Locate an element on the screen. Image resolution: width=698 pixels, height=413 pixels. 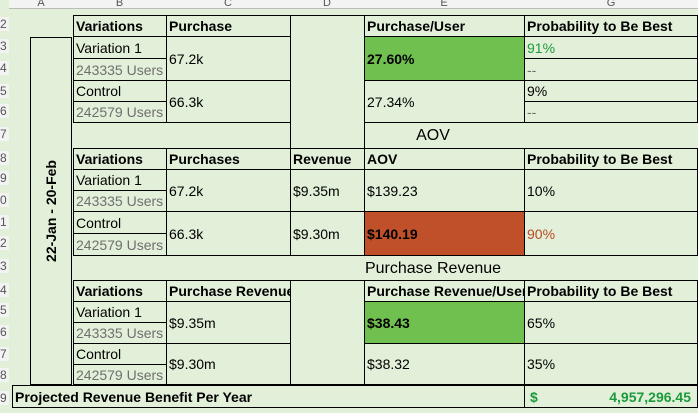
column-header-a: A is located at coordinates (41, 4).